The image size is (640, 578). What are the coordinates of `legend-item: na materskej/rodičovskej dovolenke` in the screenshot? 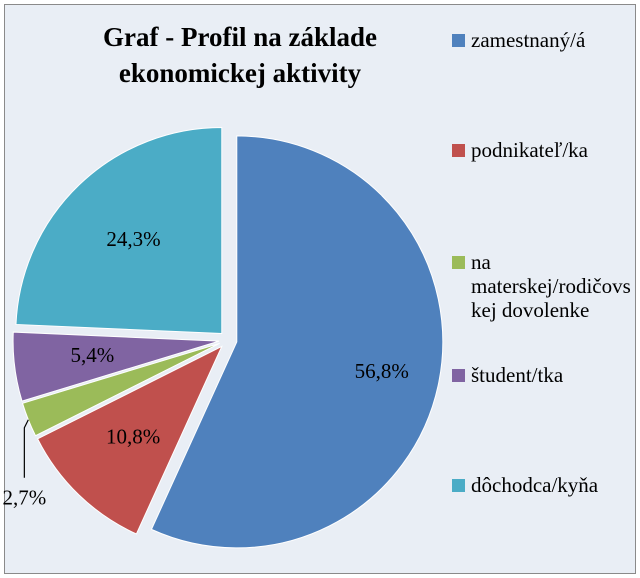 It's located at (546, 286).